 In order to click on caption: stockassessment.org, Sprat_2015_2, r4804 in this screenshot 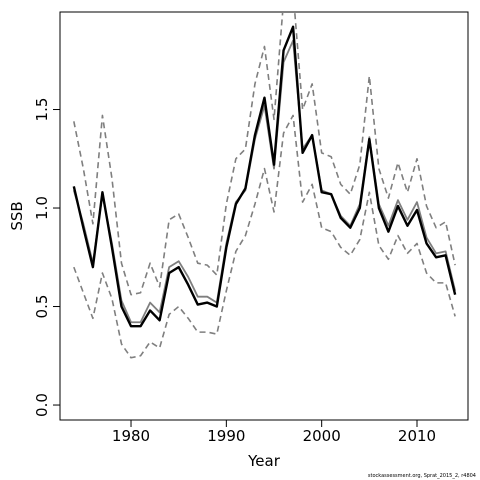, I will do `click(422, 476)`.